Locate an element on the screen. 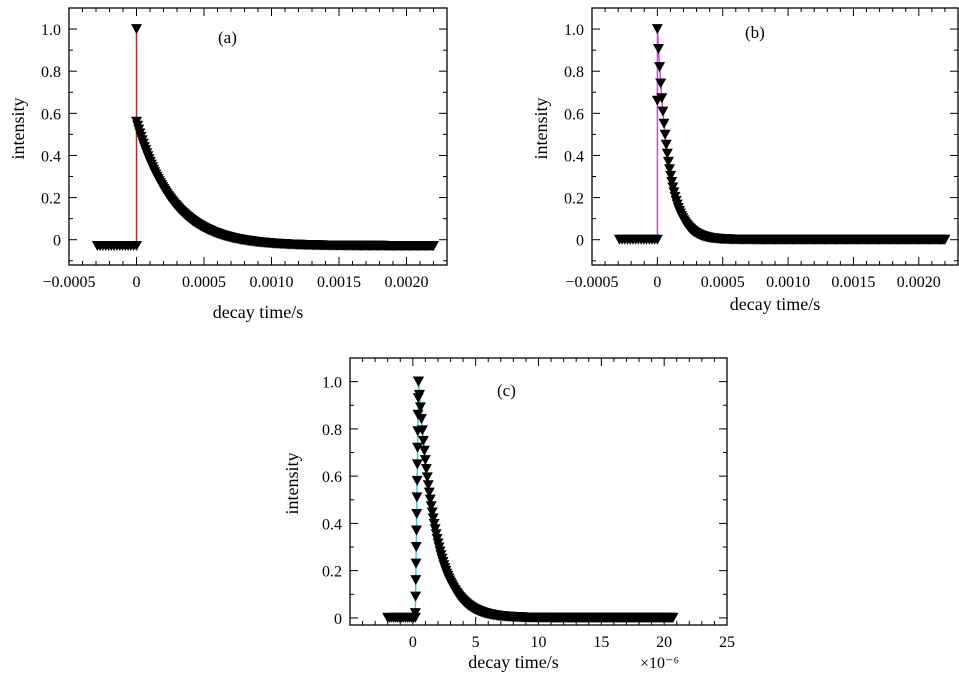  panel-label: (b) is located at coordinates (755, 32).